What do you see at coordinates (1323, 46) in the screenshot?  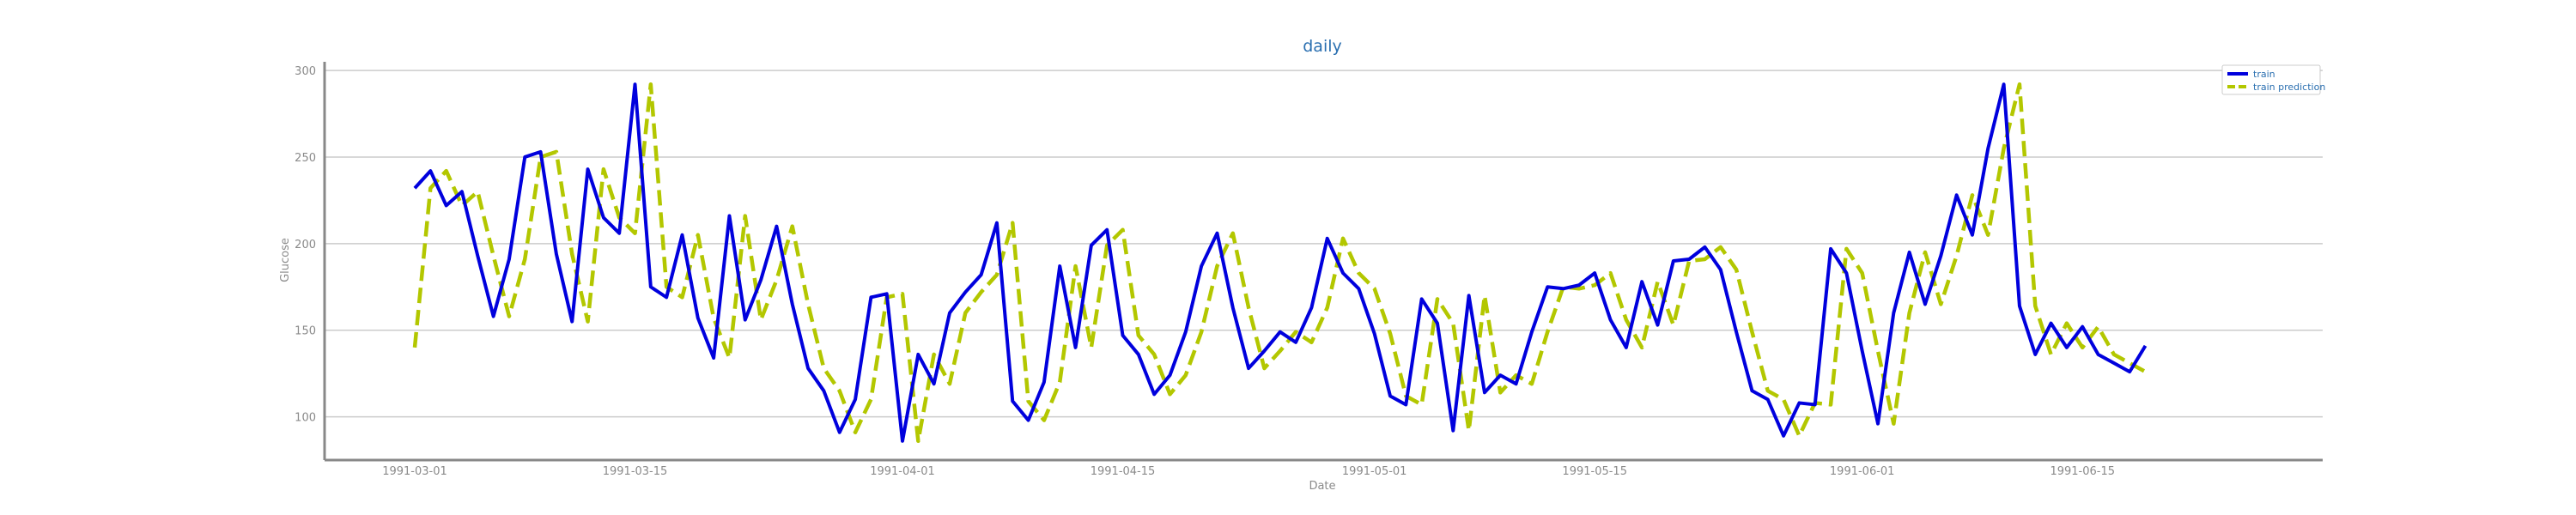 I see `chart-title: daily` at bounding box center [1323, 46].